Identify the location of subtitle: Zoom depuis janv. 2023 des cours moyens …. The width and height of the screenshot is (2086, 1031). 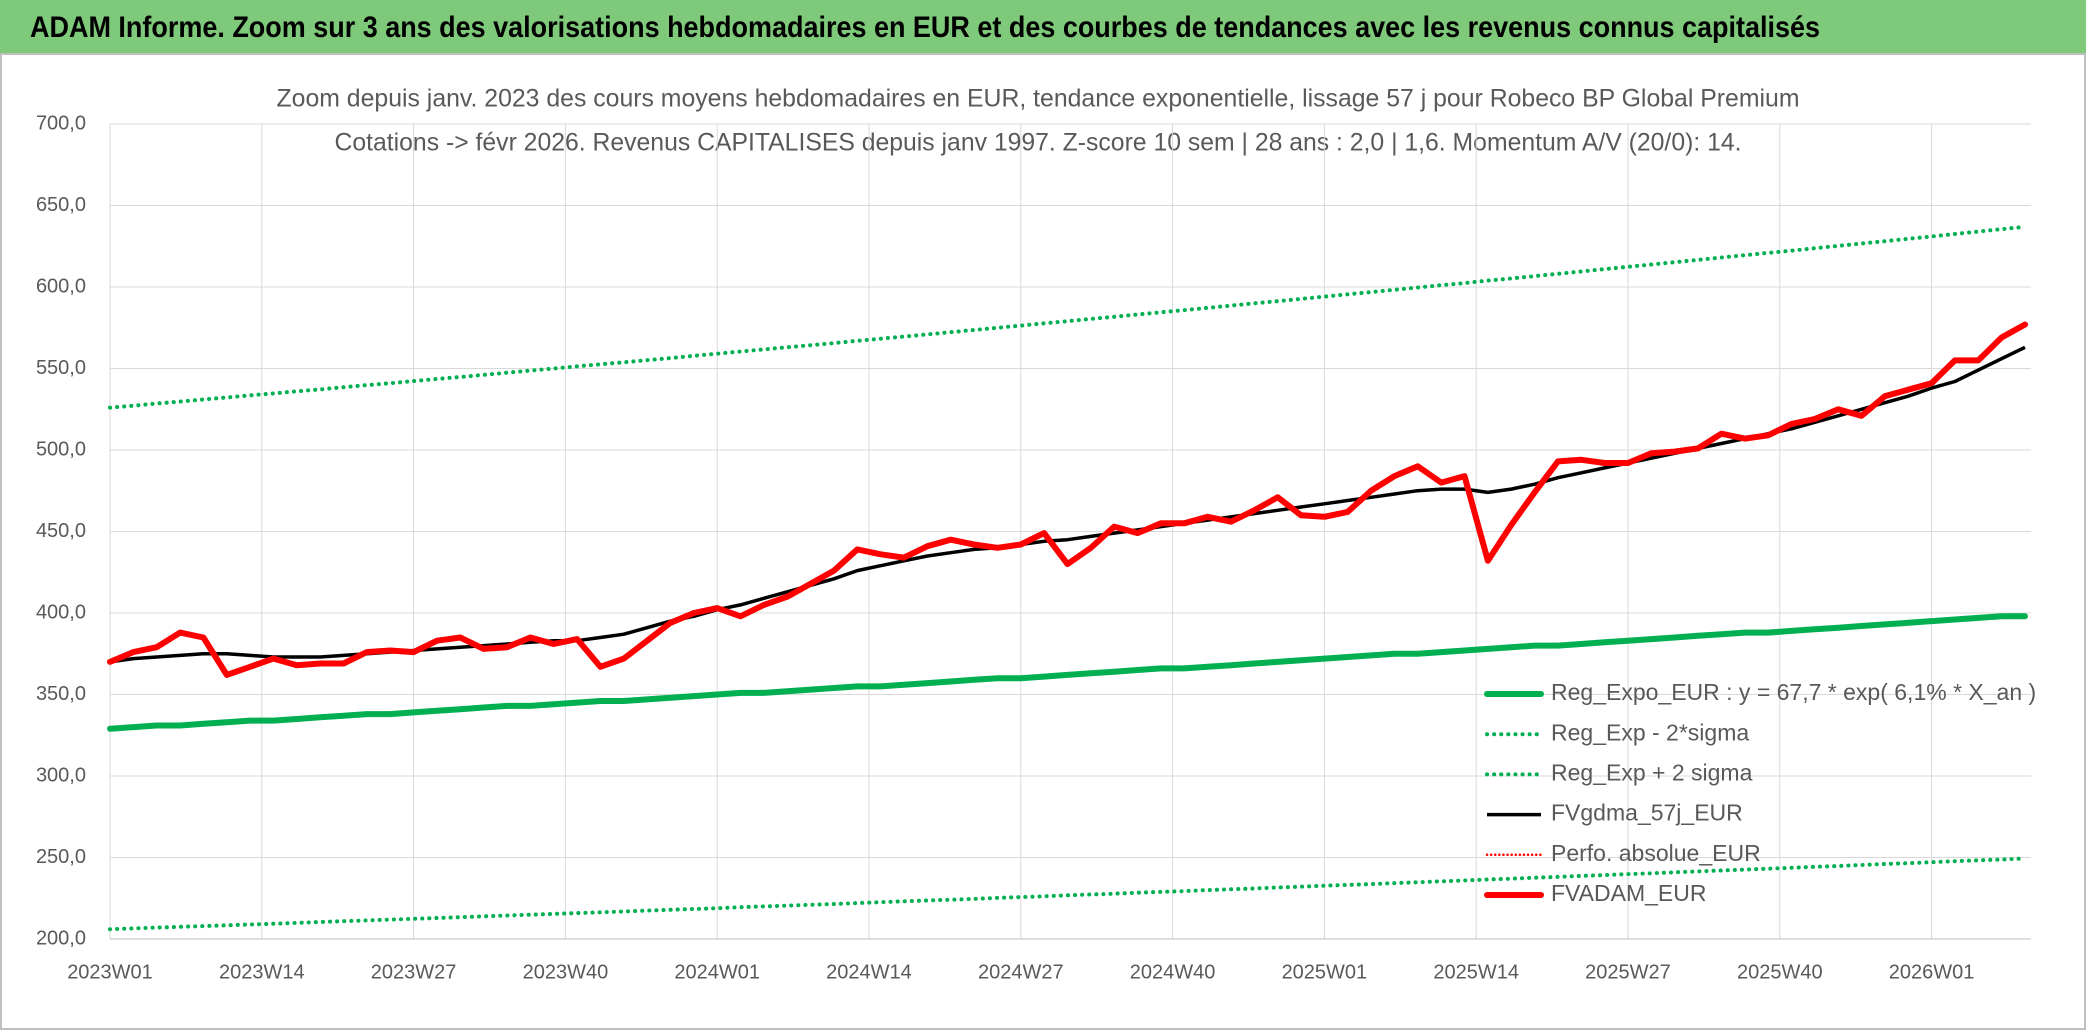
(1038, 99).